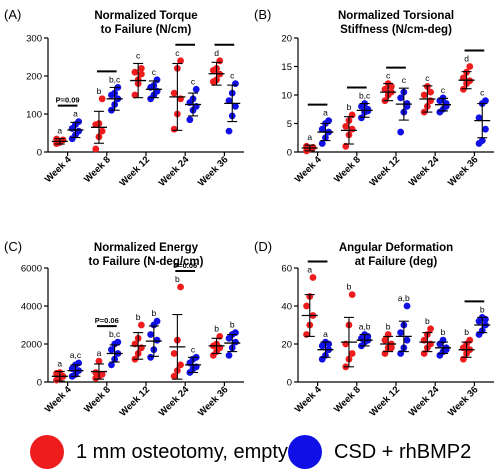  Describe the element at coordinates (146, 30) in the screenshot. I see `chart-title-line: to Failure (N/cm)` at that location.